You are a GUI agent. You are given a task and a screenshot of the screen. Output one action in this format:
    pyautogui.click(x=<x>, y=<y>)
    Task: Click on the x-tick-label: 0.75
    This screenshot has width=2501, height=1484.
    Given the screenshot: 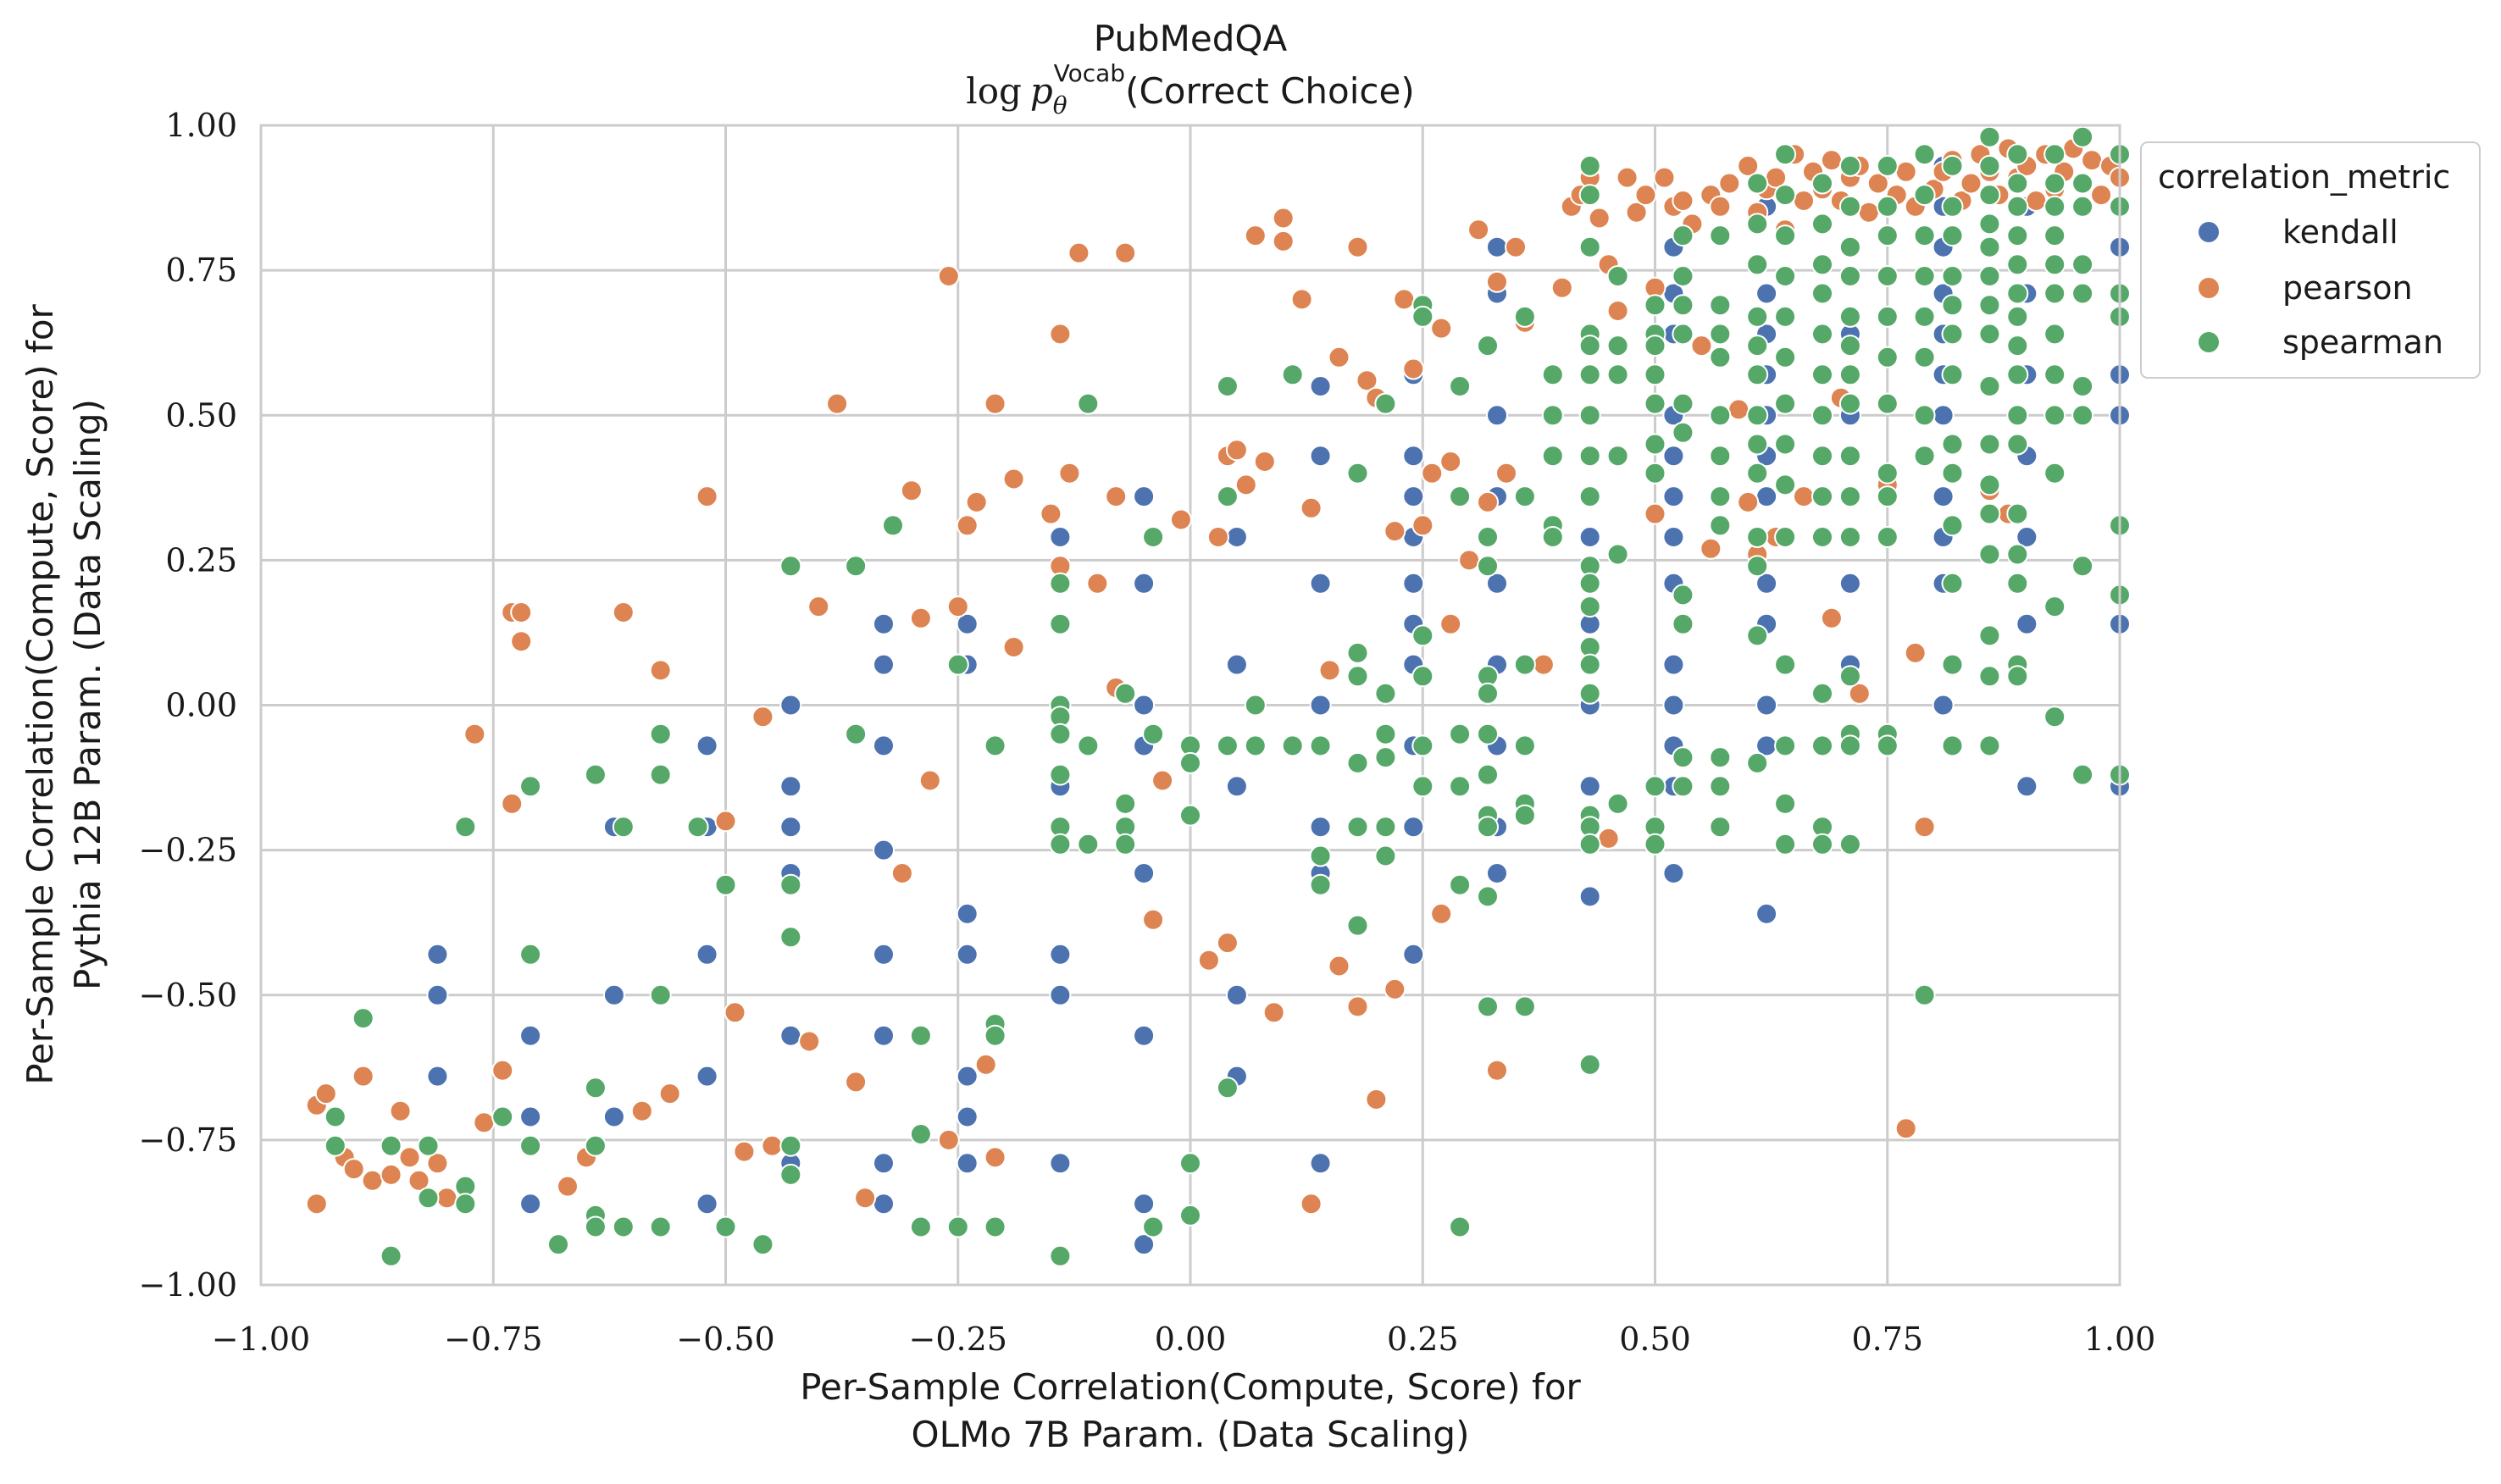 What is the action you would take?
    pyautogui.click(x=1887, y=1339)
    